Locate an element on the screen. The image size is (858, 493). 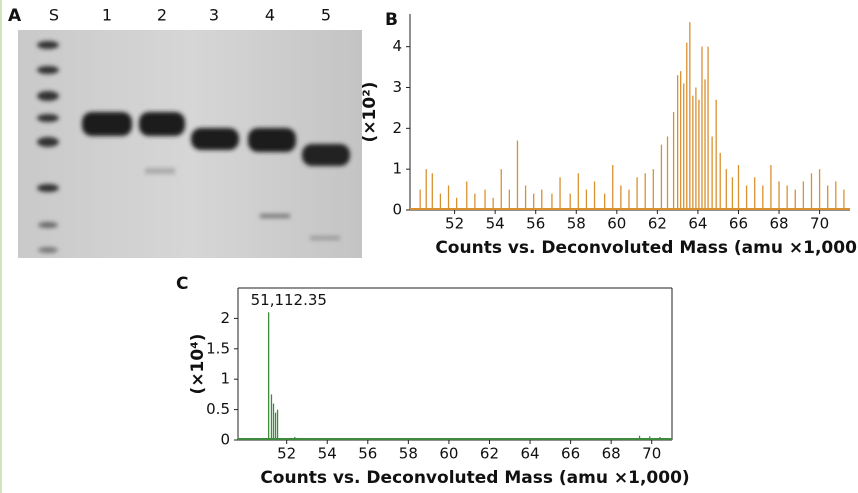
panel-label: C is located at coordinates (182, 284).